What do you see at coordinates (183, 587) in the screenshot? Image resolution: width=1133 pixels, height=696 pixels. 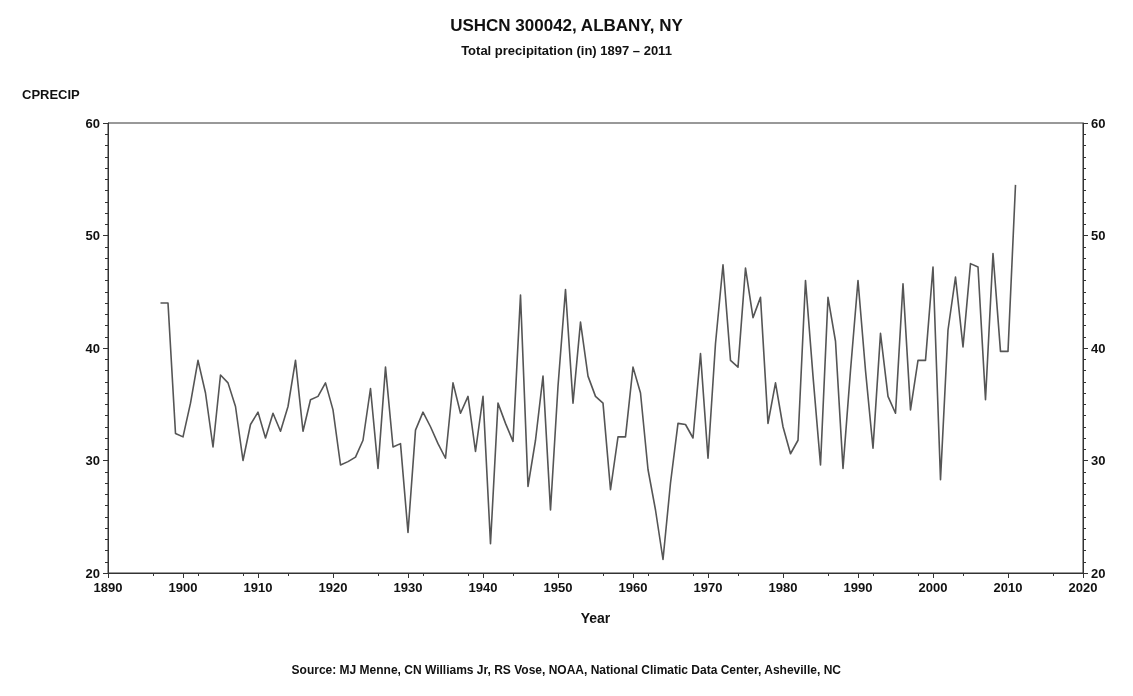 I see `x-tick-label: 1900` at bounding box center [183, 587].